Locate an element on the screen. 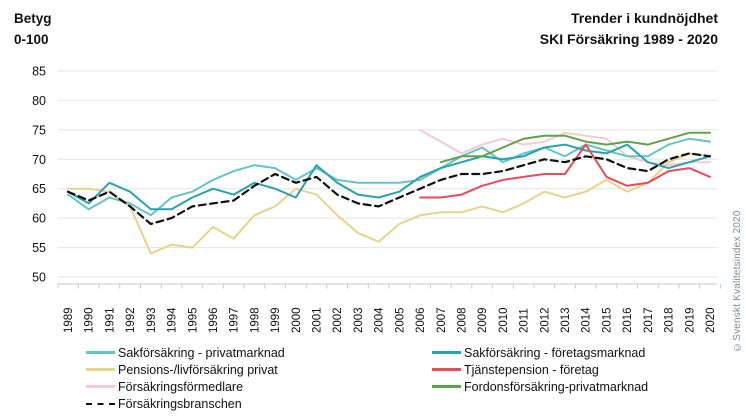  legend-label: Försäkringsförmedlare is located at coordinates (181, 386).